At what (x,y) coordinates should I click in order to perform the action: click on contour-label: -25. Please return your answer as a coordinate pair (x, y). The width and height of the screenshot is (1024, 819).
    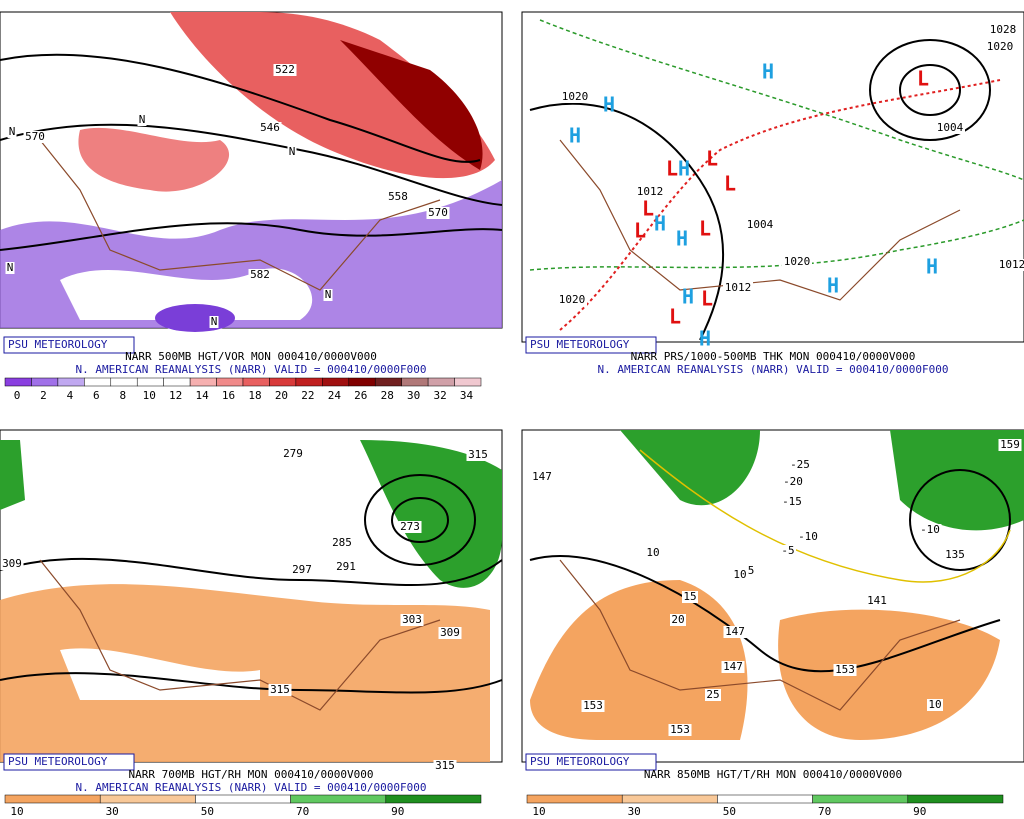
    Looking at the image, I should click on (800, 464).